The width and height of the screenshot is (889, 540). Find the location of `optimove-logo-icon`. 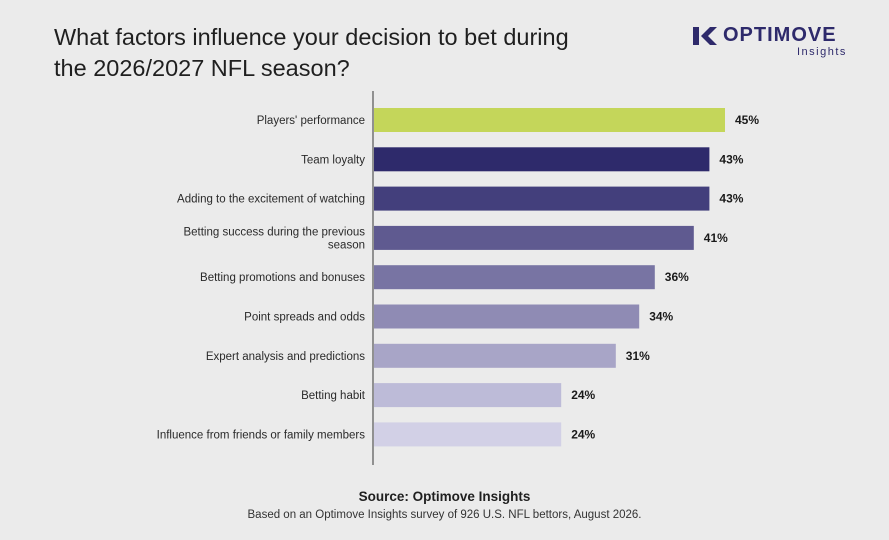

optimove-logo-icon is located at coordinates (705, 36).